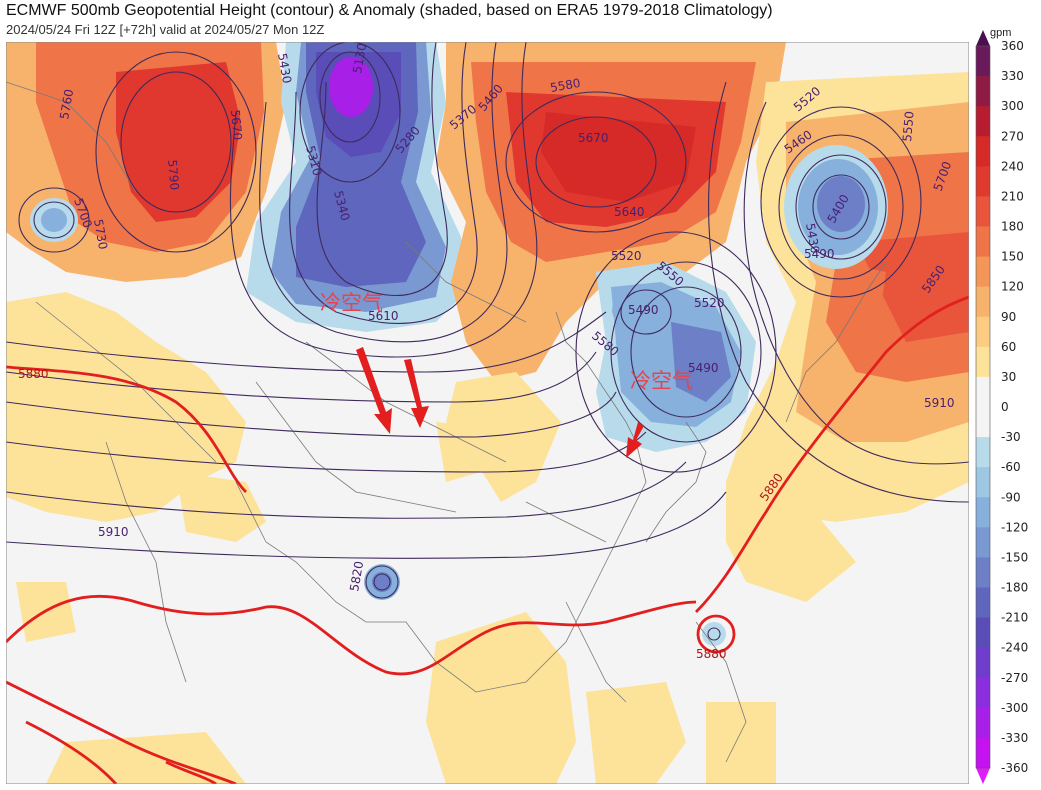 The height and width of the screenshot is (790, 1041). Describe the element at coordinates (565, 85) in the screenshot. I see `contour-label: 5580` at that location.